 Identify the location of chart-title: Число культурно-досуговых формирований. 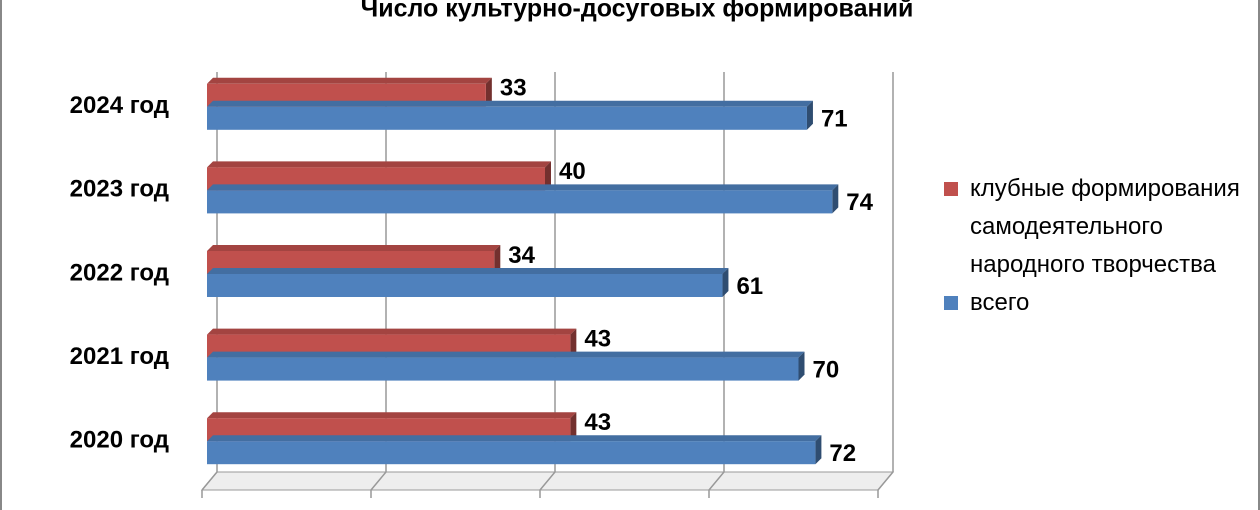
(637, 11).